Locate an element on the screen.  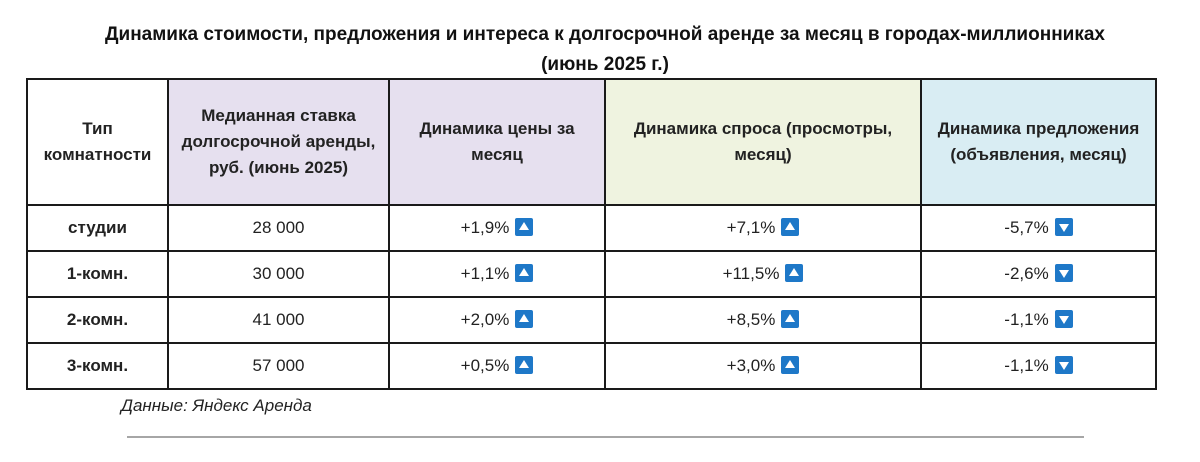
price-dynamics-cell: +1,1% is located at coordinates (497, 274).